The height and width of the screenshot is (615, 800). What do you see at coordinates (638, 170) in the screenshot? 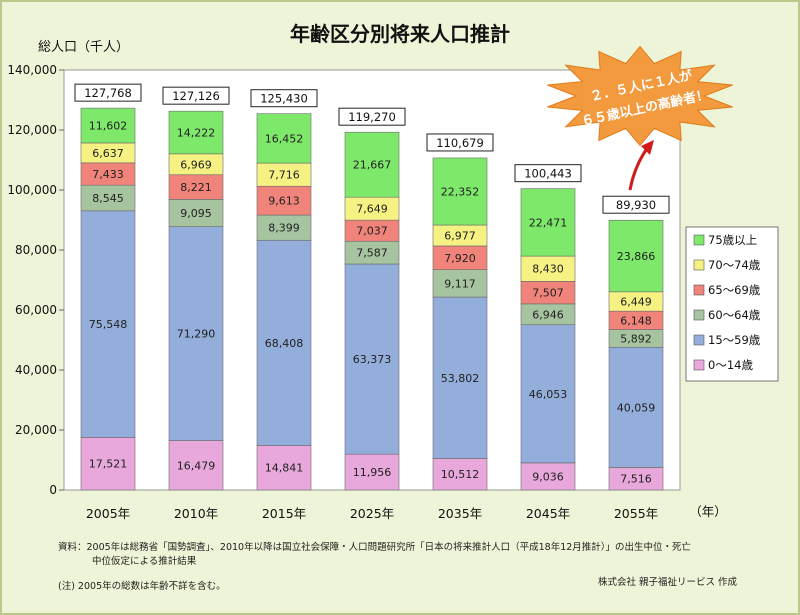
I see `callout-arrow` at bounding box center [638, 170].